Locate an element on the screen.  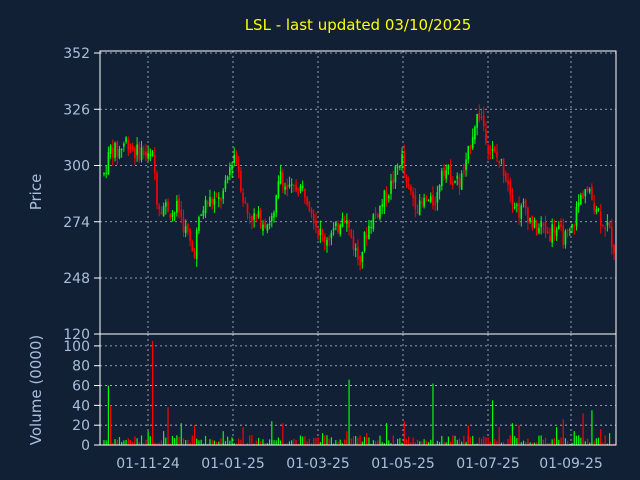
x-tick-label: 01-07-25 is located at coordinates (488, 464).